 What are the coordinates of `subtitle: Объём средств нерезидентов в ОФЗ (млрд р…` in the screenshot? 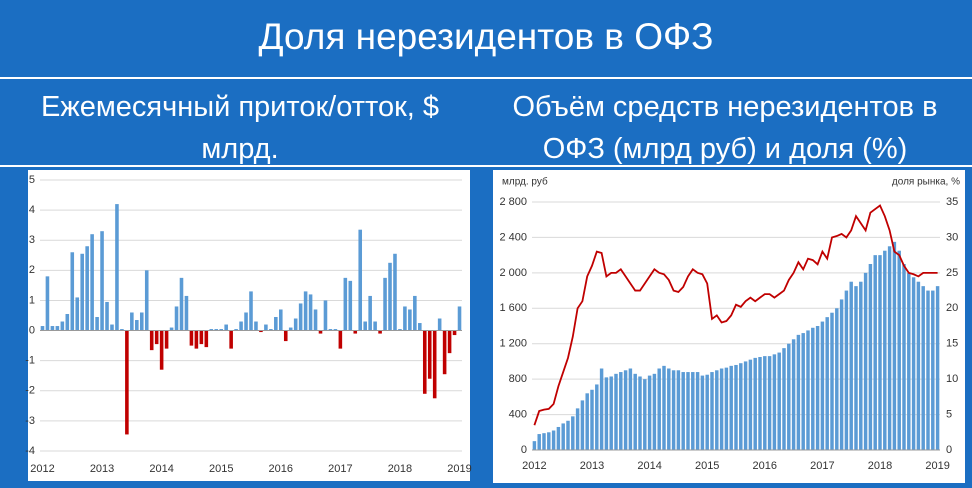 It's located at (725, 128).